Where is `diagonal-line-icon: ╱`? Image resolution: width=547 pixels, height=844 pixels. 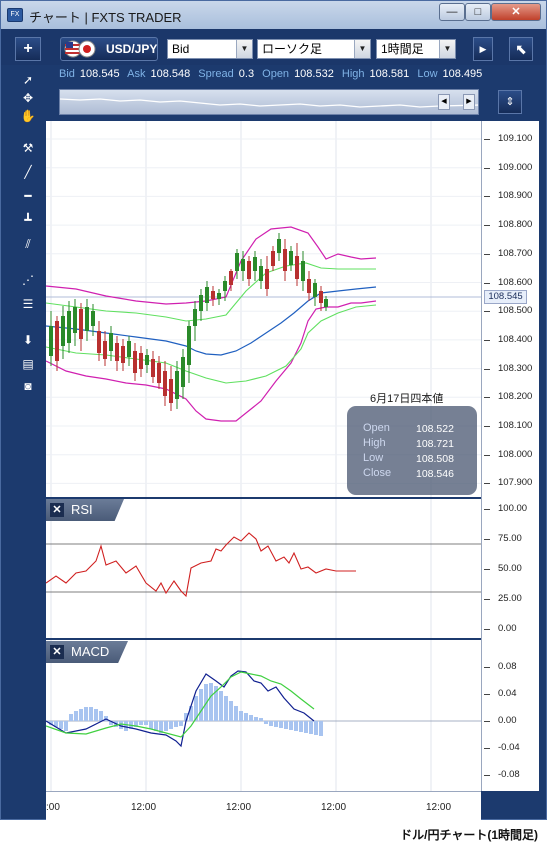
diagonal-line-icon: ╱ is located at coordinates (28, 172).